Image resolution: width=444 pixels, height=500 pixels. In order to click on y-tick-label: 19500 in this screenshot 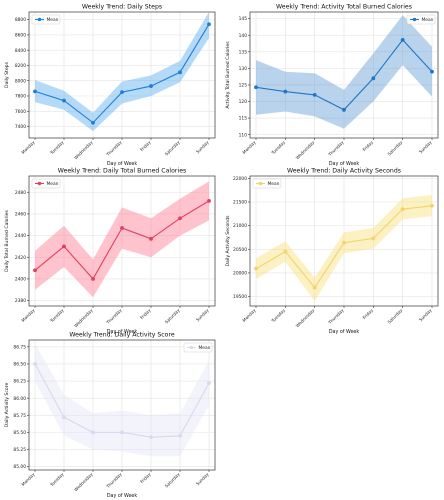, I will do `click(240, 297)`.